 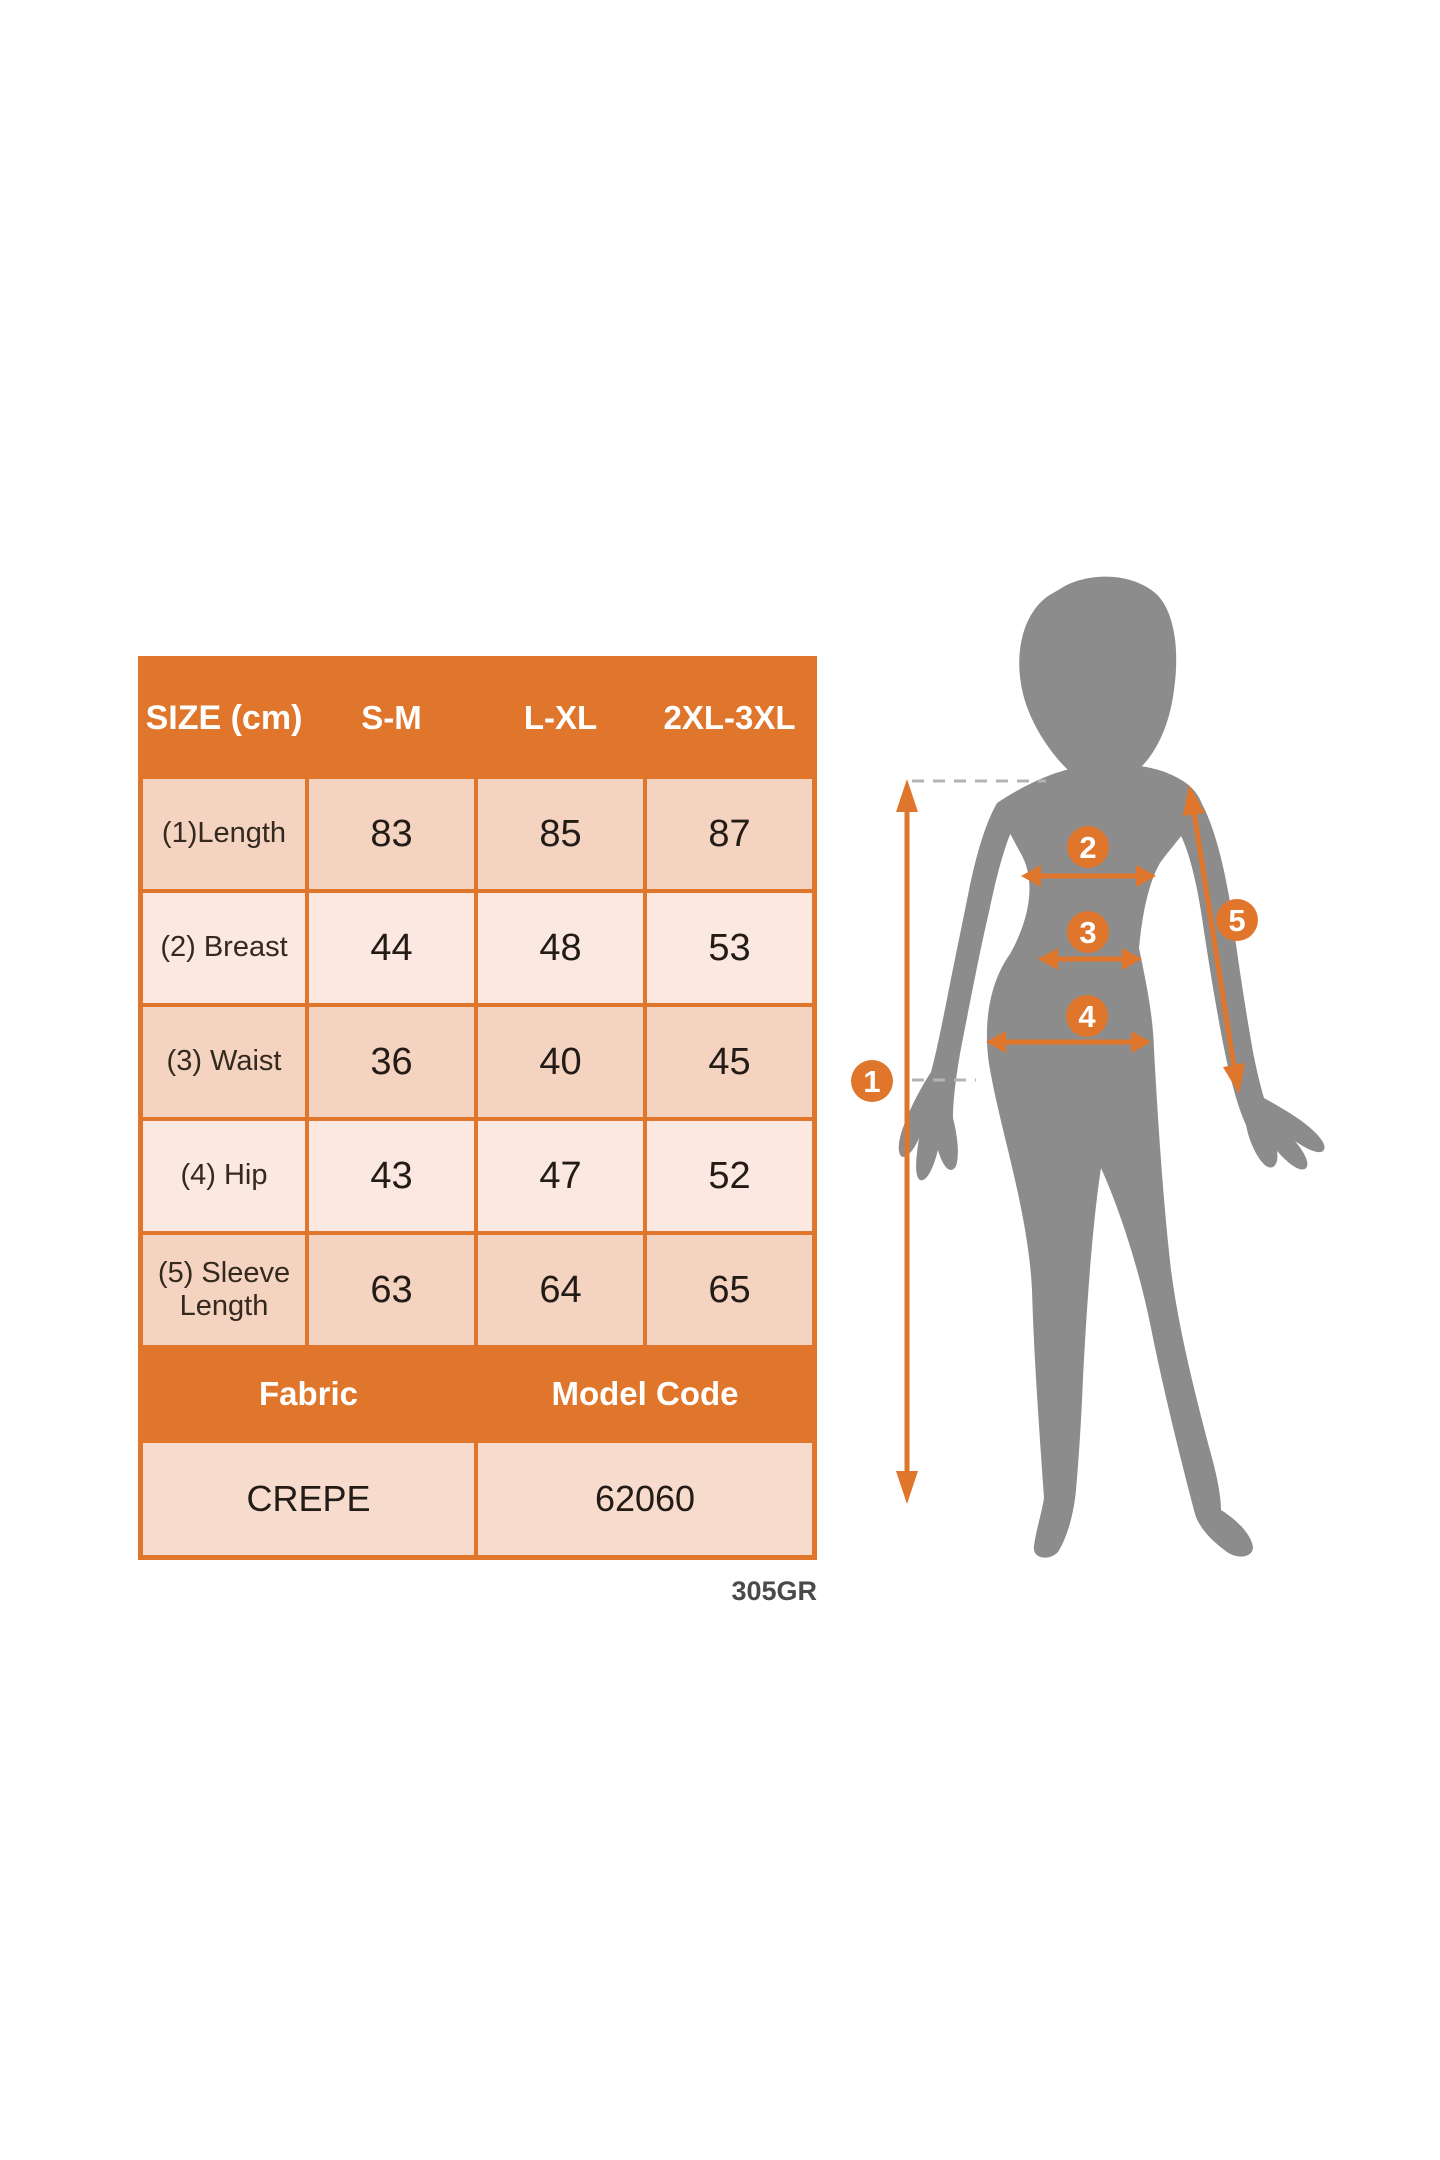 I want to click on value-breast-s-m: 44, so click(x=391, y=948).